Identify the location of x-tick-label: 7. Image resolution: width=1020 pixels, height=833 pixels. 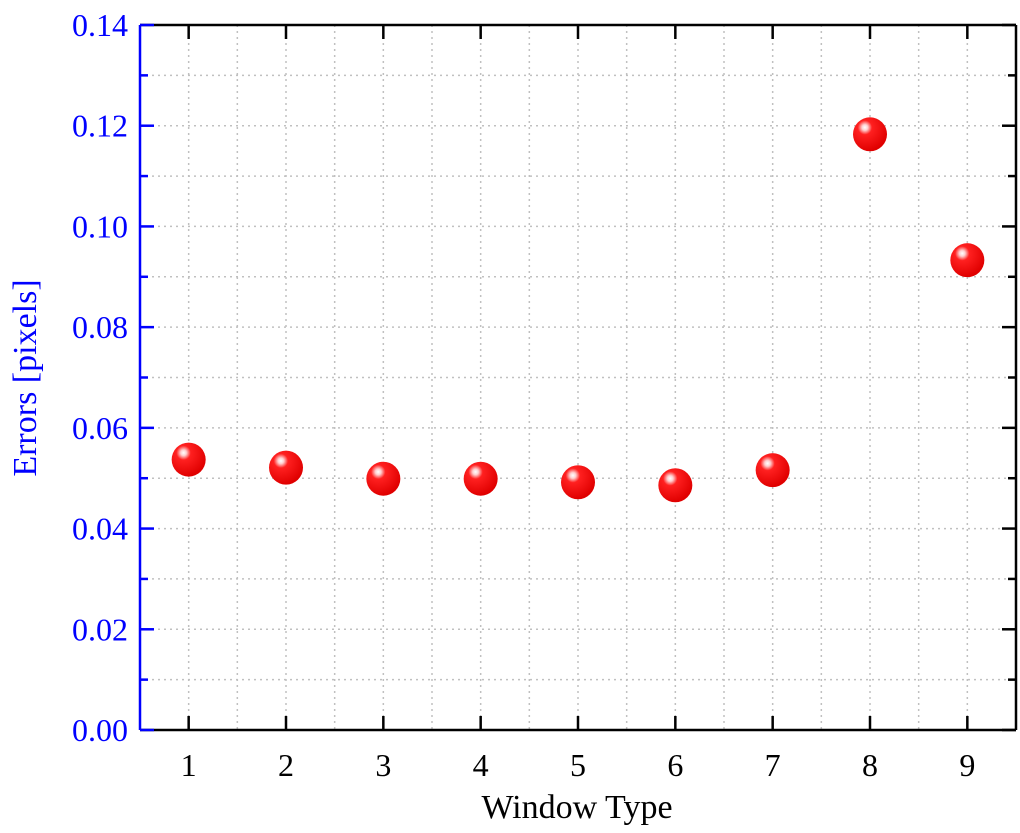
(773, 765).